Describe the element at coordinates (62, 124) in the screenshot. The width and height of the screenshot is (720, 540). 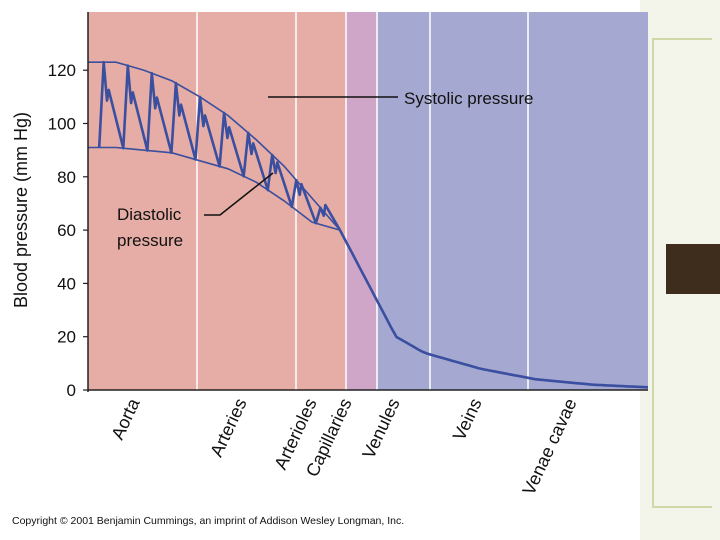
I see `y-tick-label: 100` at that location.